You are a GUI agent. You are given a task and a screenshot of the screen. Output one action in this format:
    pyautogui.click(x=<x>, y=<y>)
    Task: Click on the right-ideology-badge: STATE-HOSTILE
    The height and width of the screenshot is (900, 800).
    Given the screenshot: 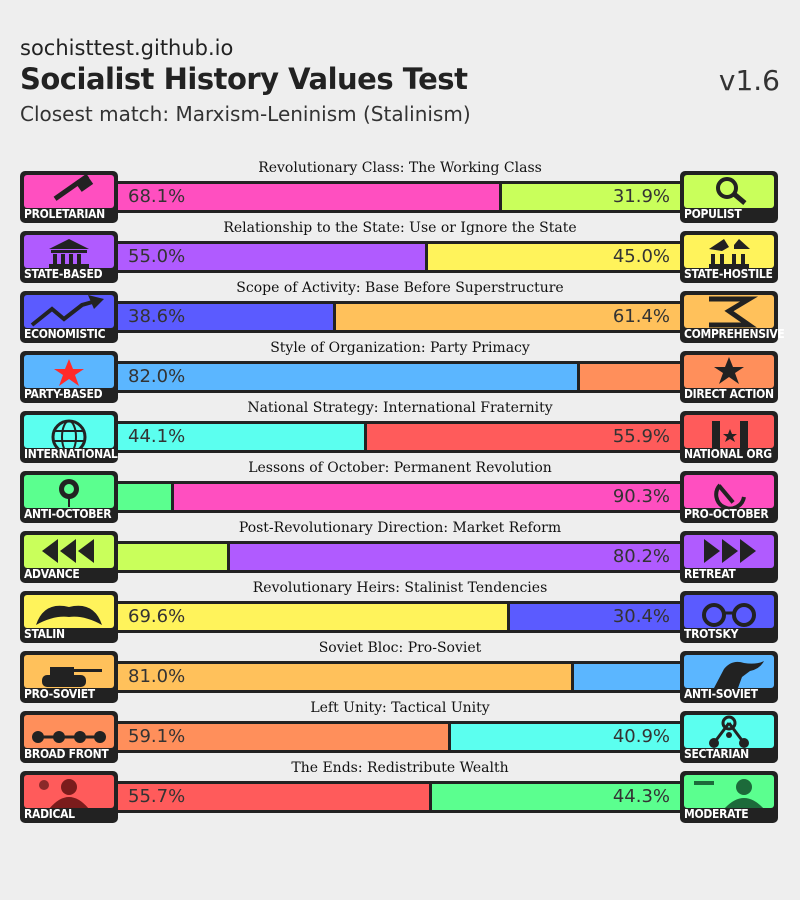 What is the action you would take?
    pyautogui.click(x=729, y=257)
    